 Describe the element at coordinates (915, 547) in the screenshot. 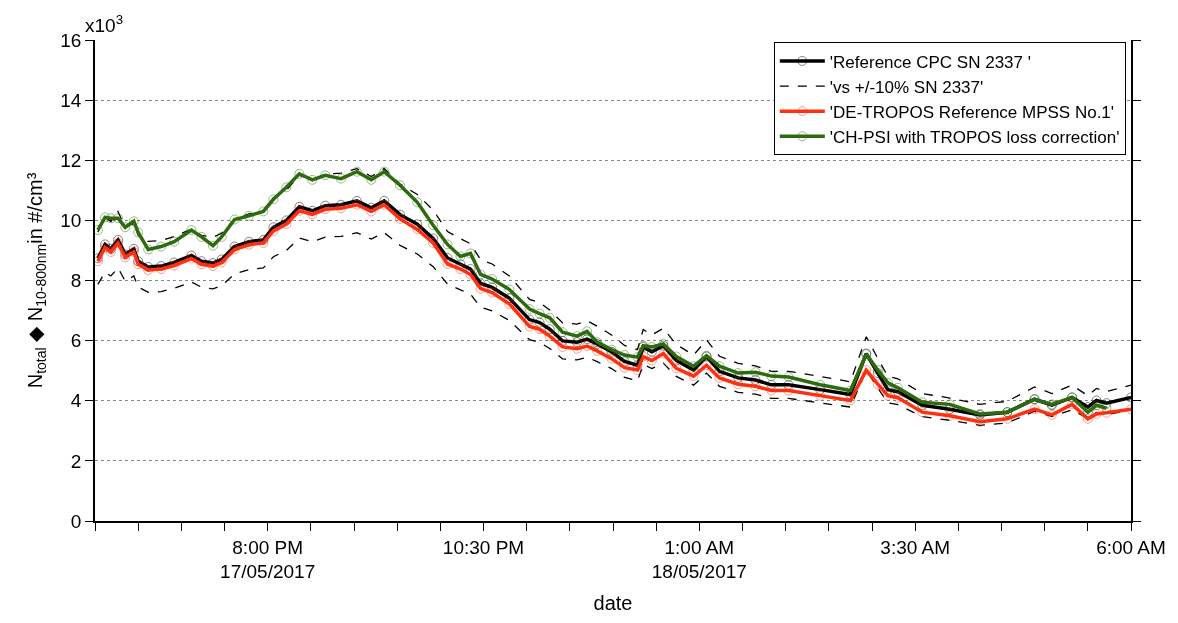

I see `x-tick-label: 3:30 AM` at that location.